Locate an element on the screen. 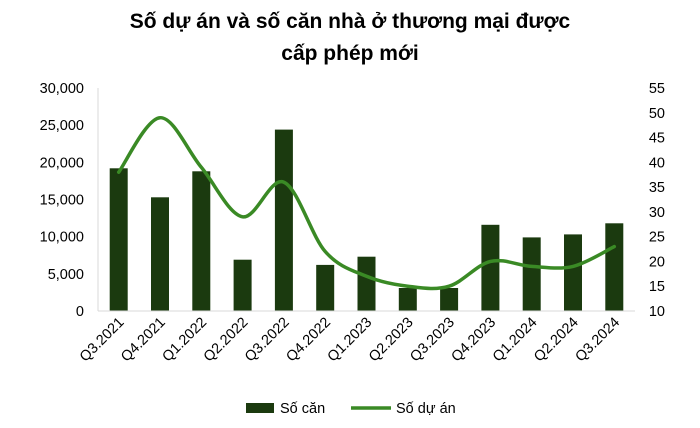 This screenshot has width=700, height=428. y-right-tick-label-8: 50 is located at coordinates (657, 114).